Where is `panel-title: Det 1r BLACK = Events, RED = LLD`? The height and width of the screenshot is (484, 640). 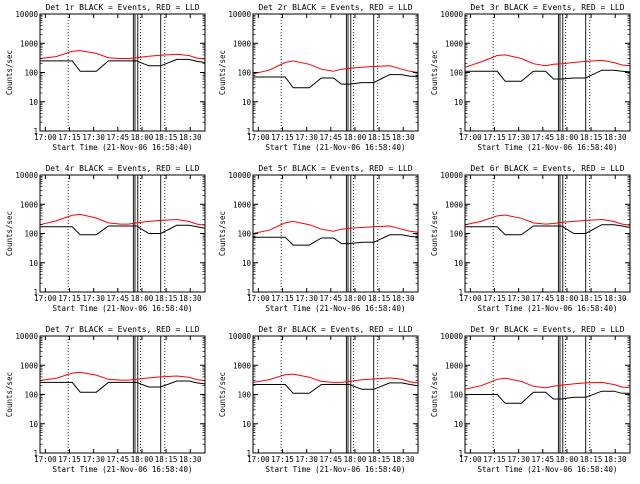 panel-title: Det 1r BLACK = Events, RED = LLD is located at coordinates (122, 7).